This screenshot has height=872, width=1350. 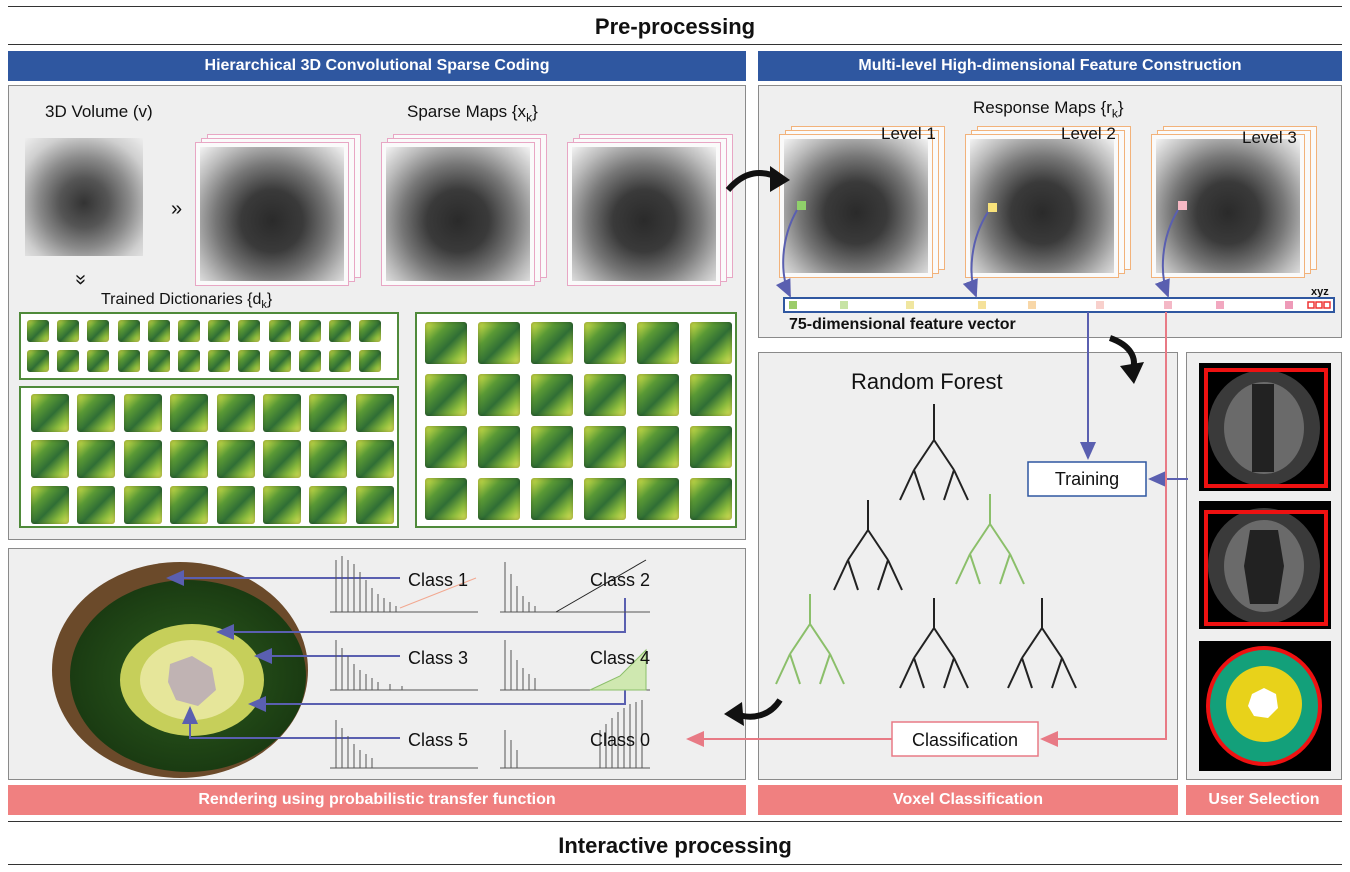 I want to click on level-1-label: Level 1, so click(x=908, y=133).